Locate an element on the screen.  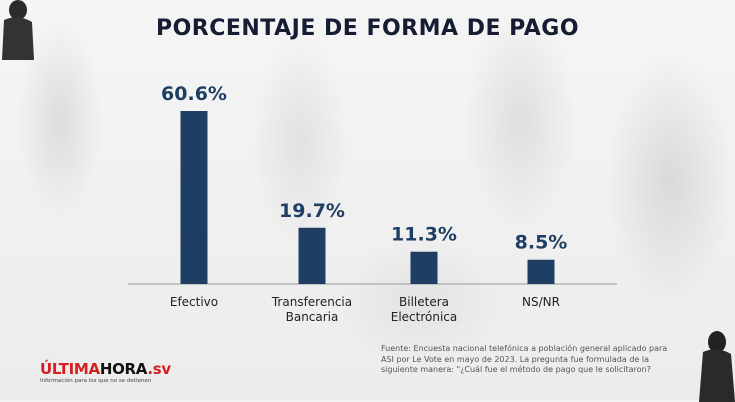
logo-text-ultima: ÚLTIMA is located at coordinates (70, 369).